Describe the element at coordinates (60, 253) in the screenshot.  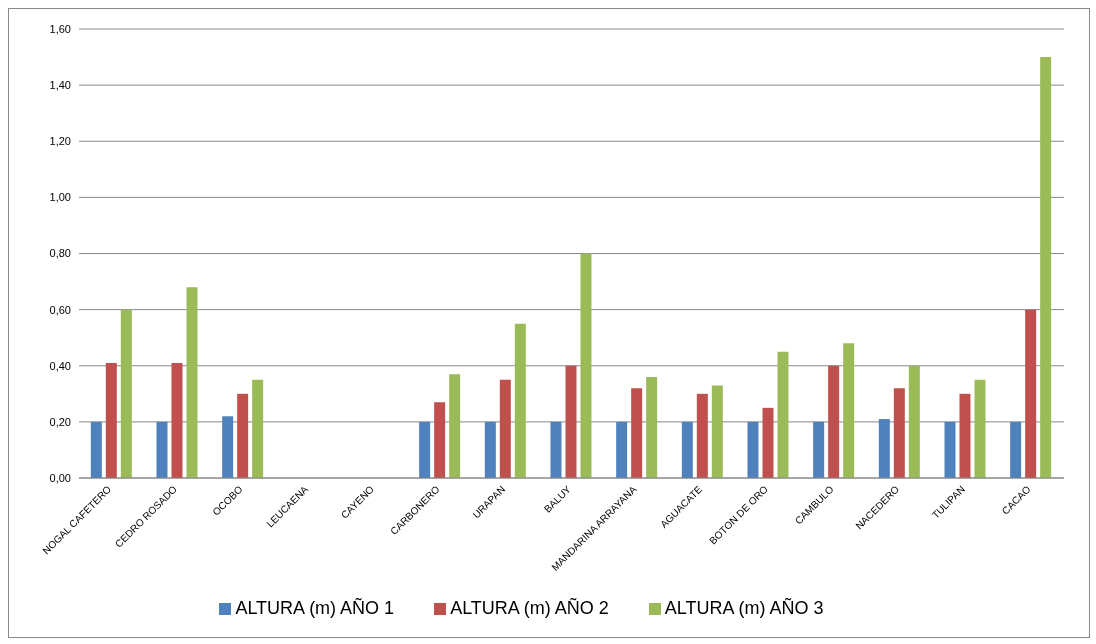
I see `y-tick-label: 0,80` at that location.